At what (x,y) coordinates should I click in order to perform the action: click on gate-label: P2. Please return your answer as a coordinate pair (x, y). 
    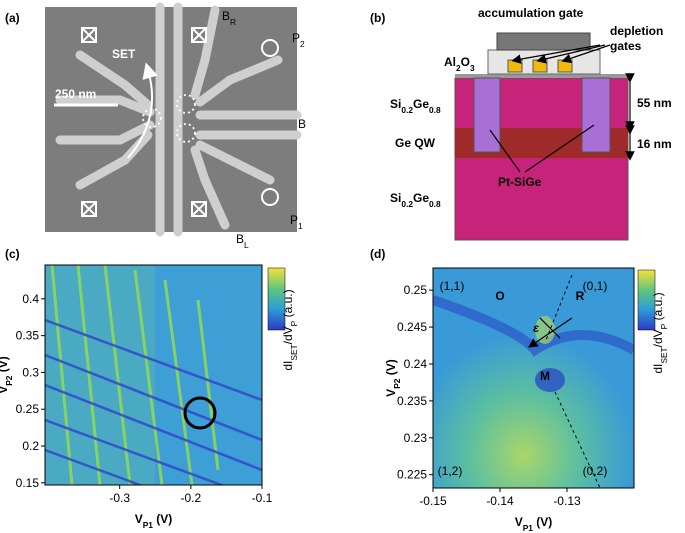
    Looking at the image, I should click on (298, 40).